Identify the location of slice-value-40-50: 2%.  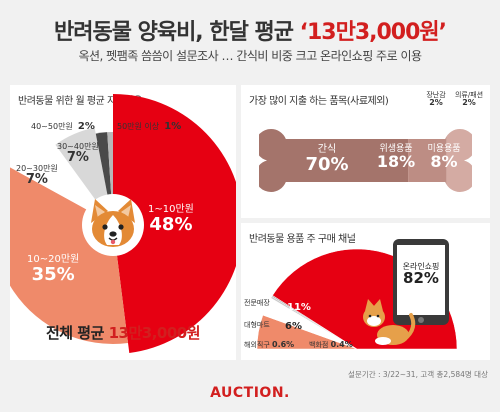
(86, 126).